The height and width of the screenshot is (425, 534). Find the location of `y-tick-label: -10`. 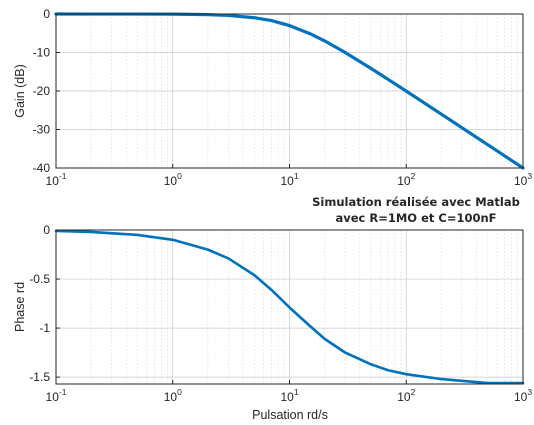

y-tick-label: -10 is located at coordinates (42, 53).